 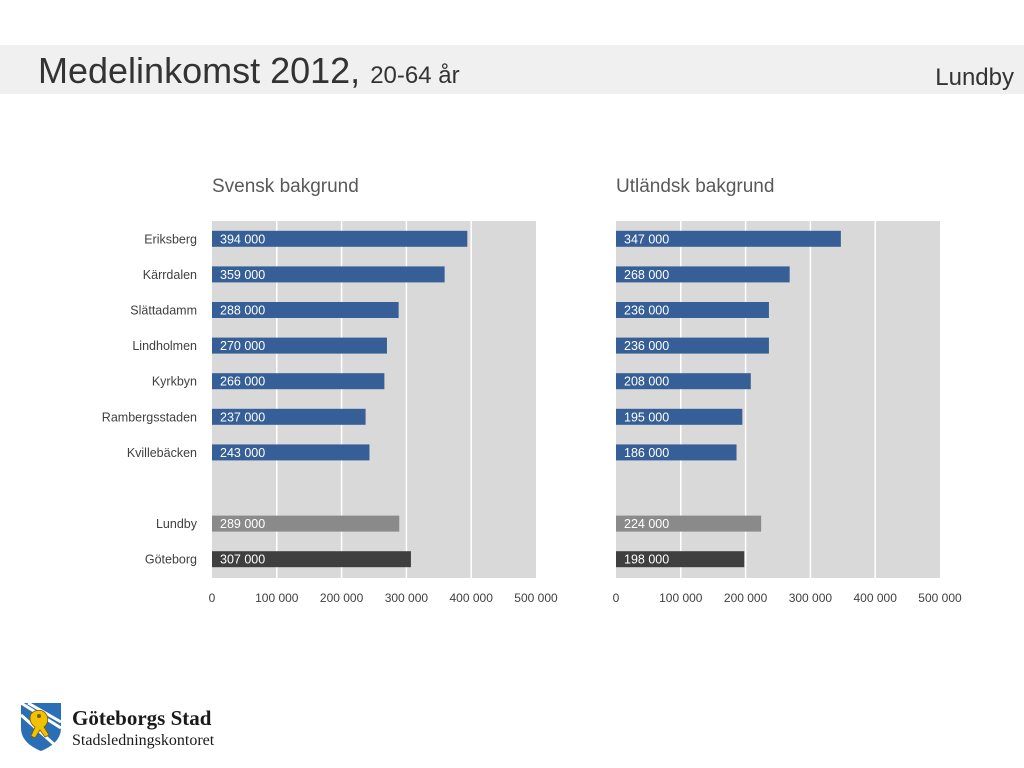 I want to click on category-label: Kärrdalen, so click(x=170, y=275).